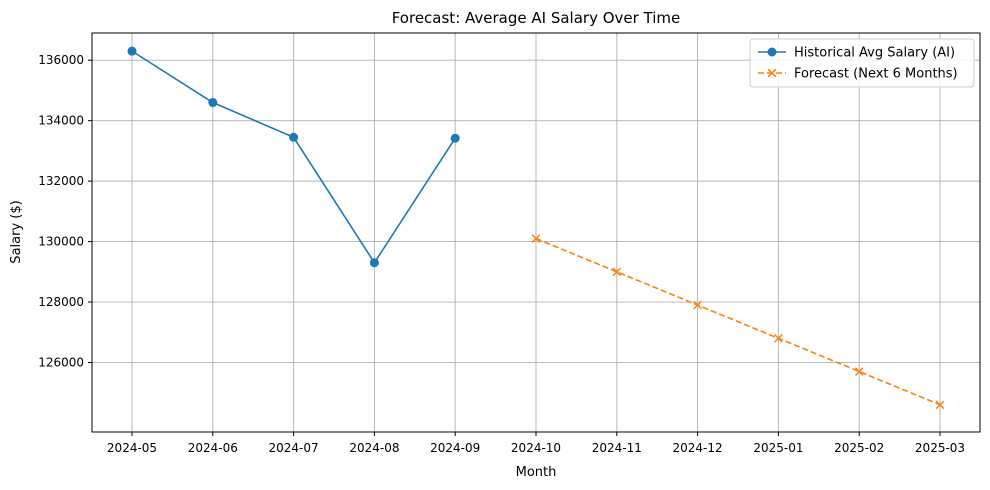 Image resolution: width=990 pixels, height=490 pixels. What do you see at coordinates (778, 448) in the screenshot?
I see `x-tick-label: 2025-01` at bounding box center [778, 448].